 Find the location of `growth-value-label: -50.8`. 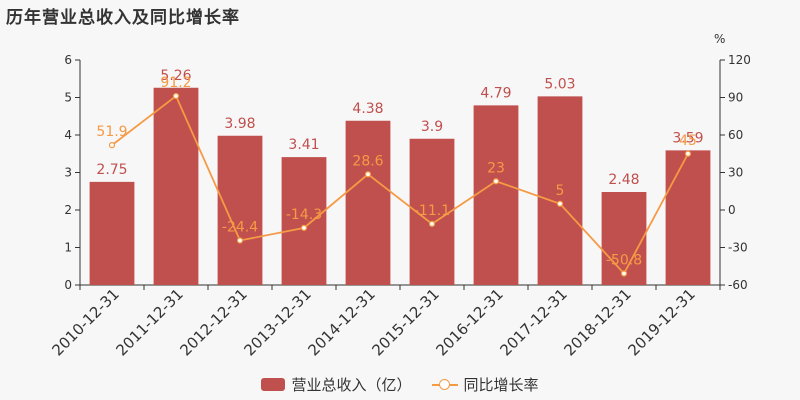

growth-value-label: -50.8 is located at coordinates (624, 261).